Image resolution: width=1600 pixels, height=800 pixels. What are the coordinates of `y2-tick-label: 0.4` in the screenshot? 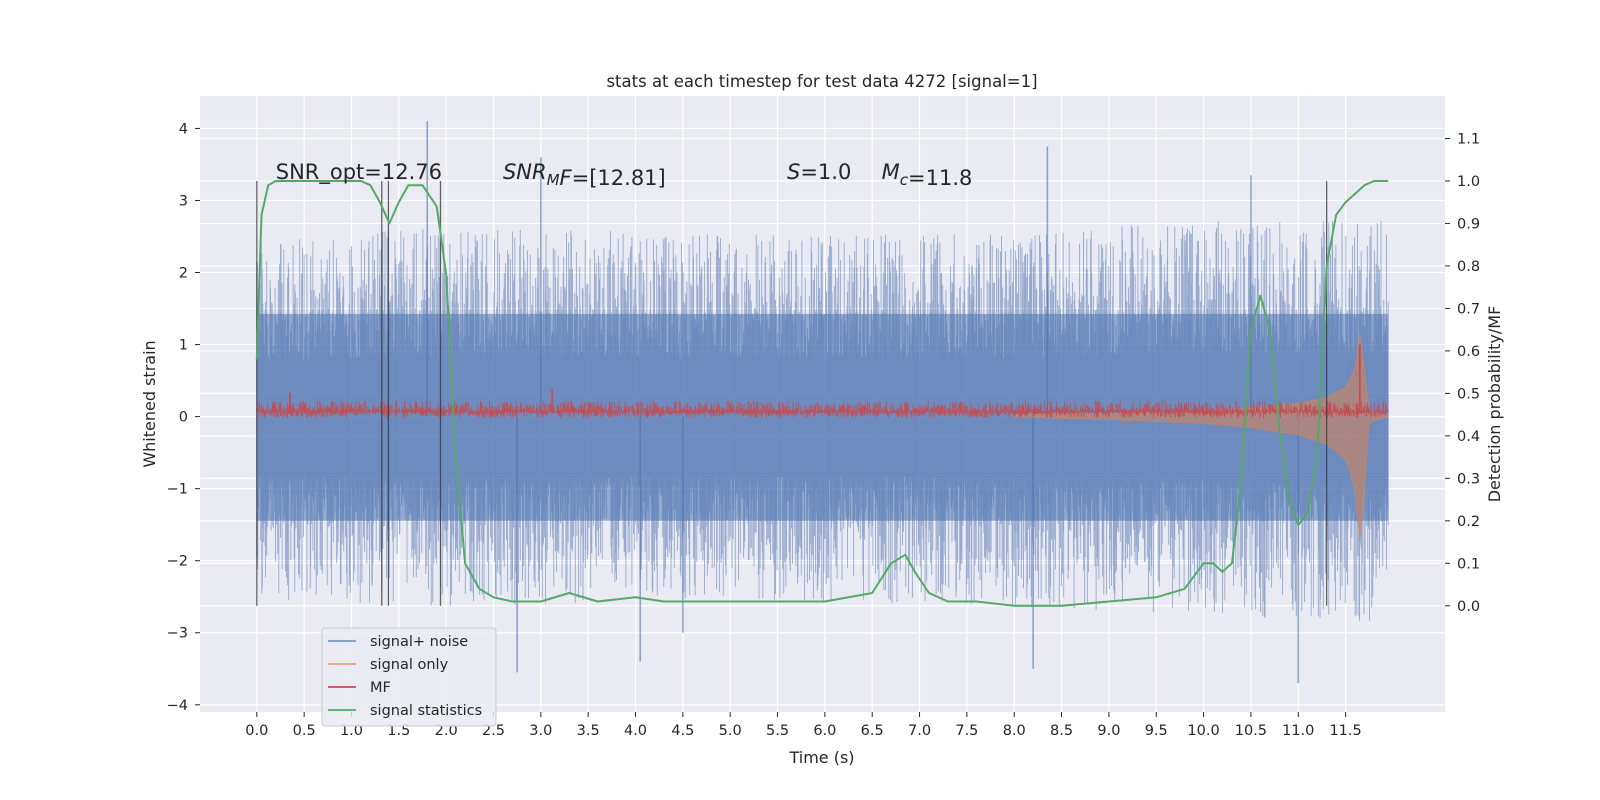 It's located at (1468, 437).